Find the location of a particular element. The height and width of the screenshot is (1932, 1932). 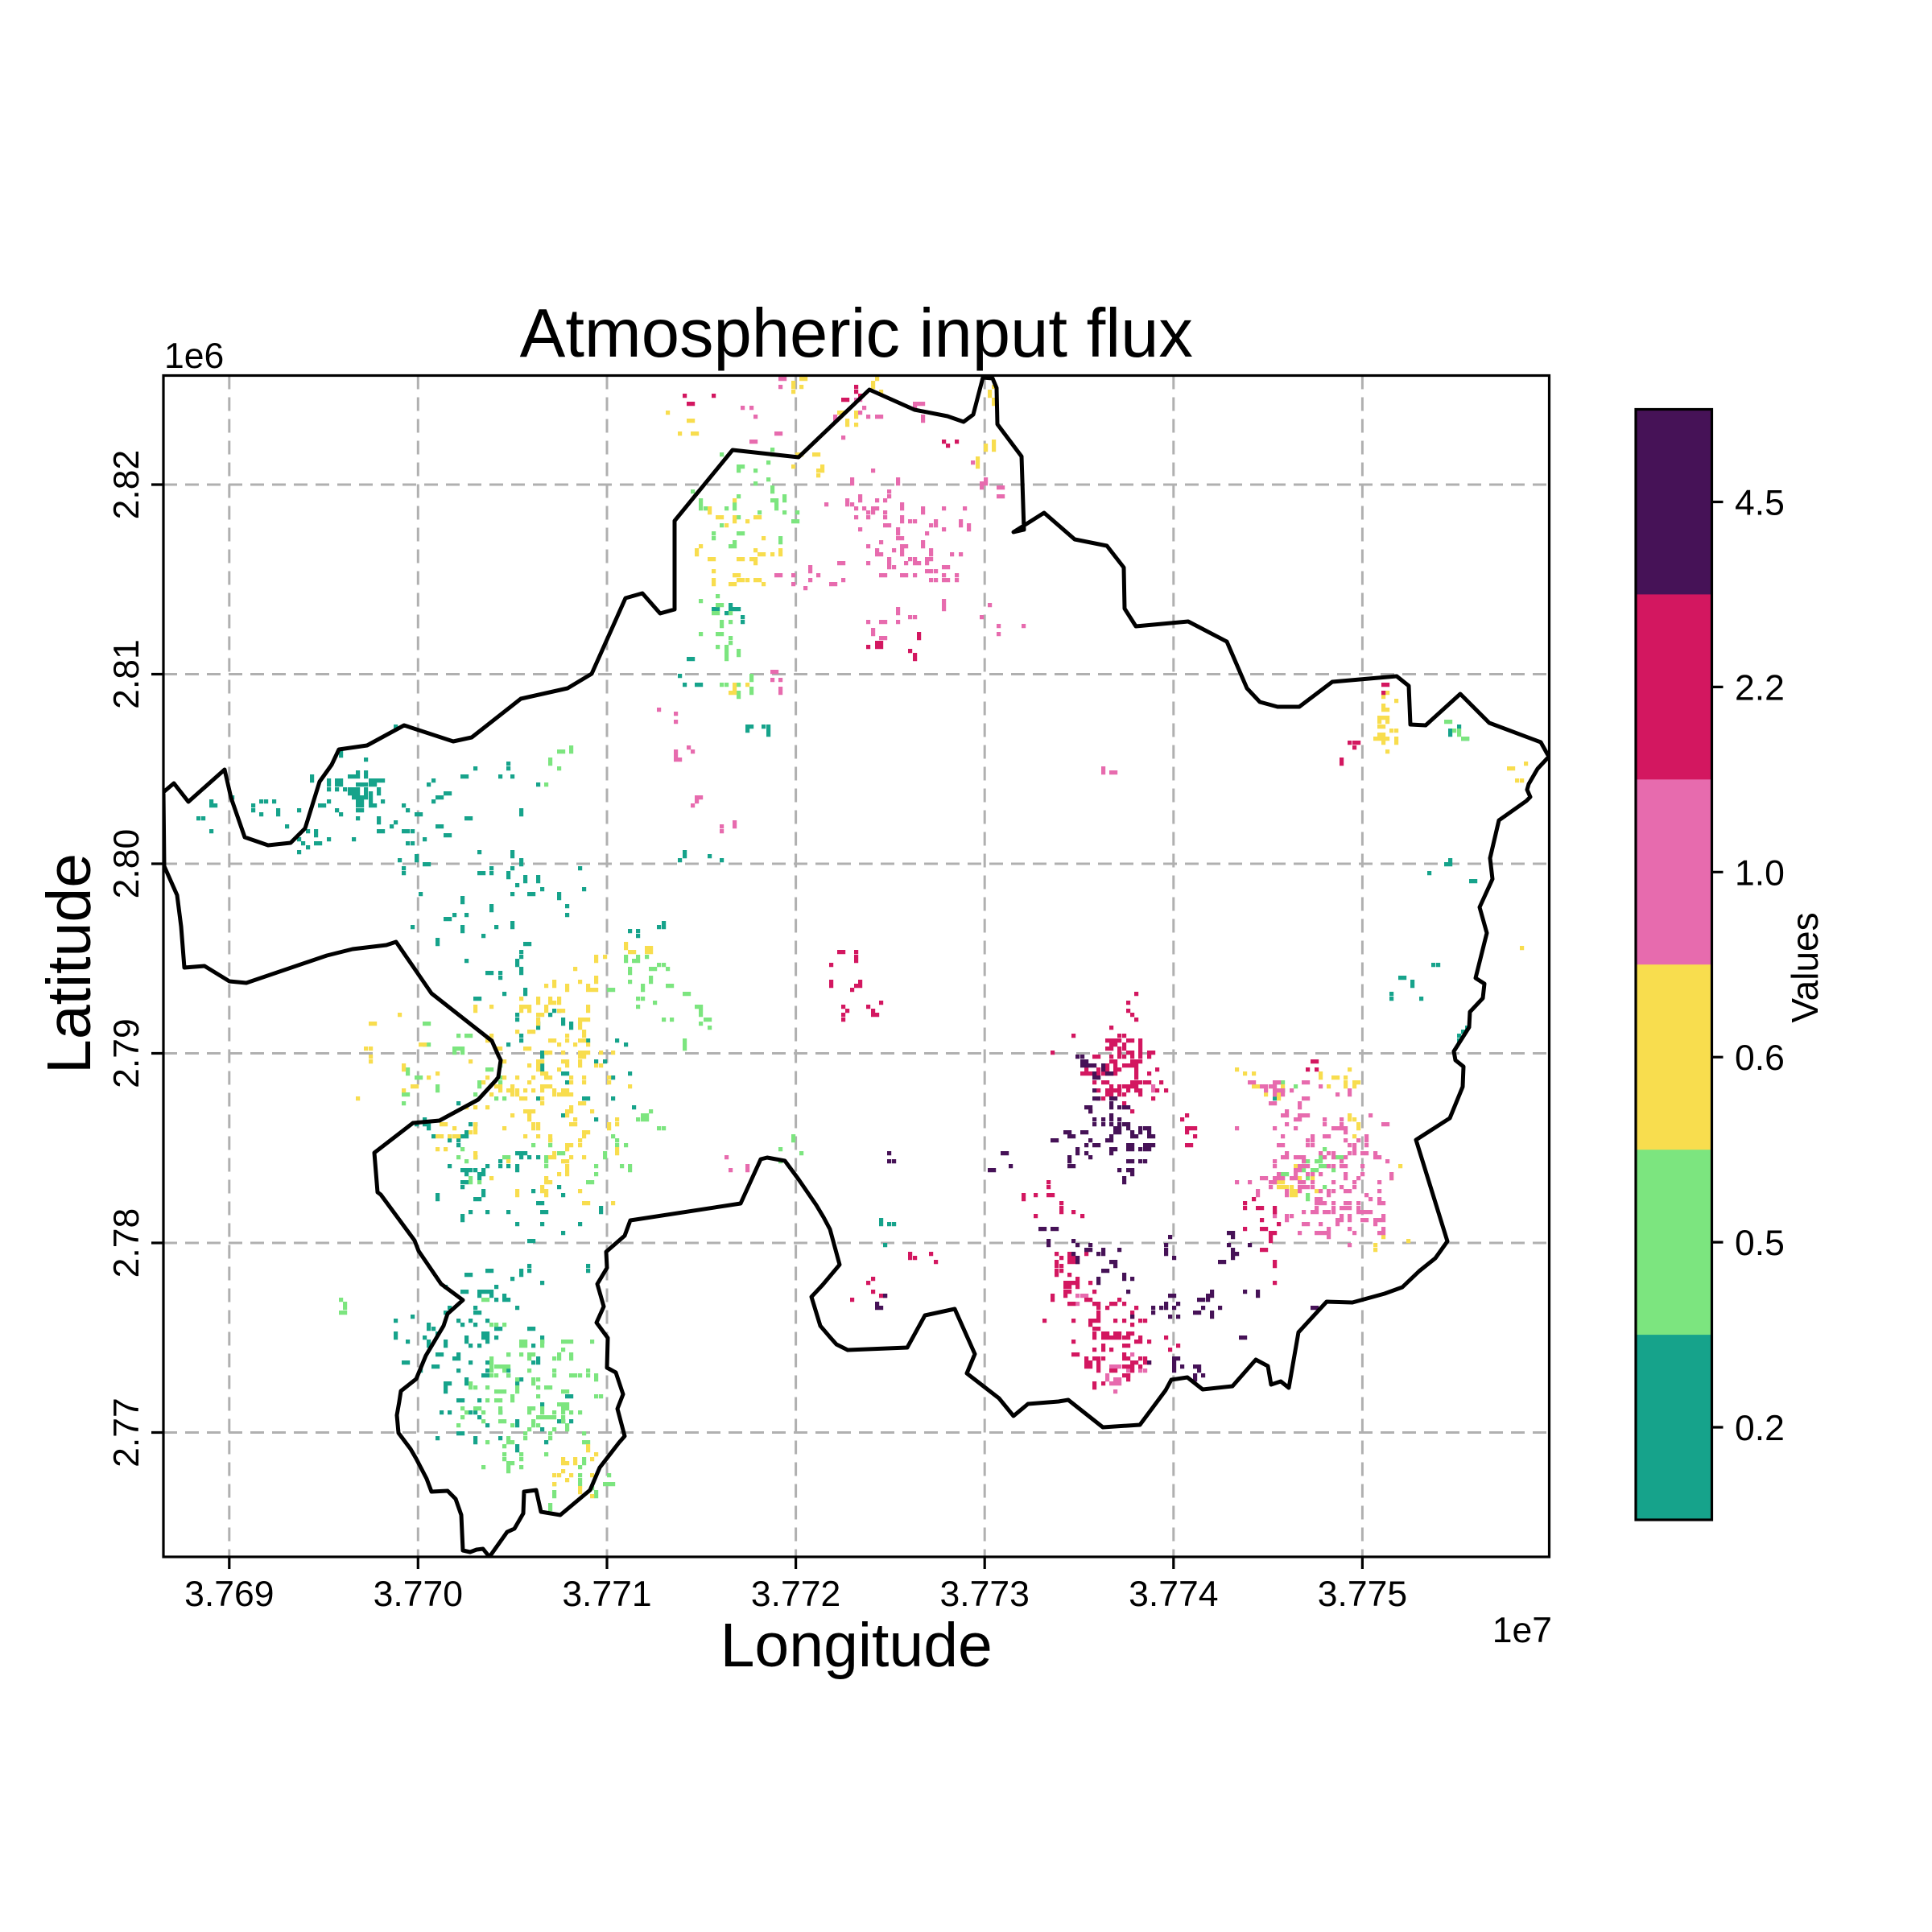

svg-text: 0.2 is located at coordinates (1760, 1428).